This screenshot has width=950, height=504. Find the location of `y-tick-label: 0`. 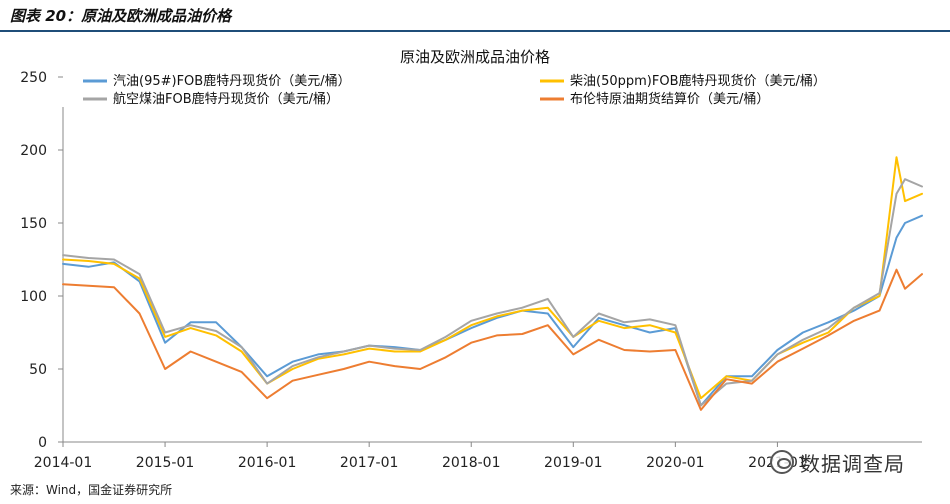

y-tick-label: 0 is located at coordinates (42, 443).